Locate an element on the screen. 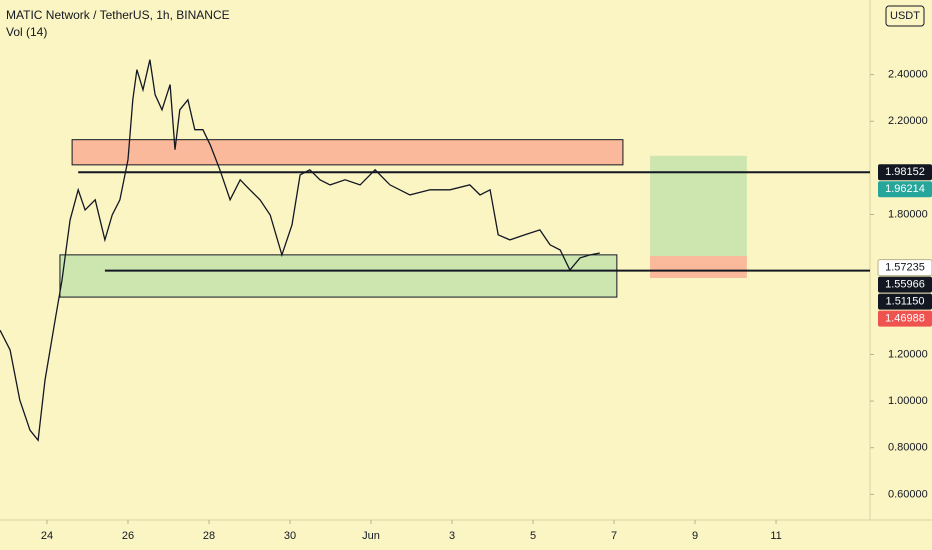  x-tick-label: Jun is located at coordinates (371, 536).